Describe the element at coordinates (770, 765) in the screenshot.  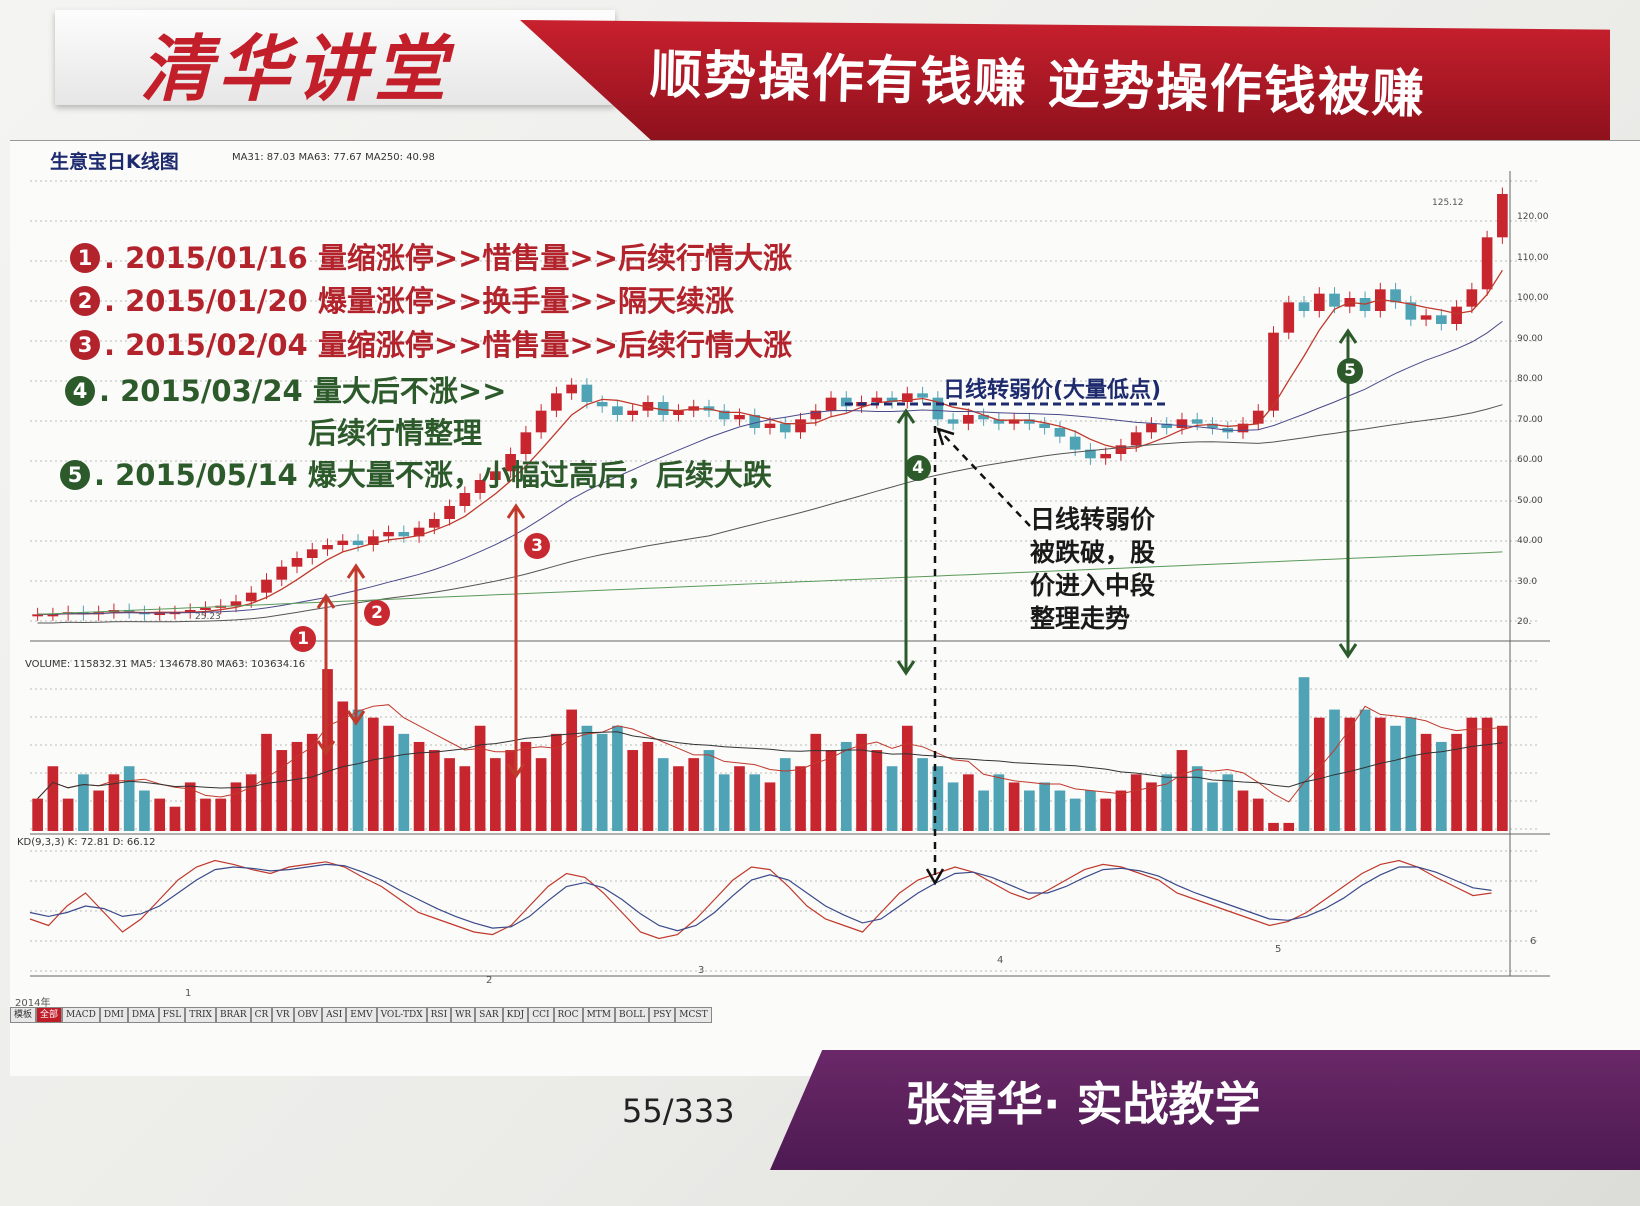
I see `volume-ma63-line` at that location.